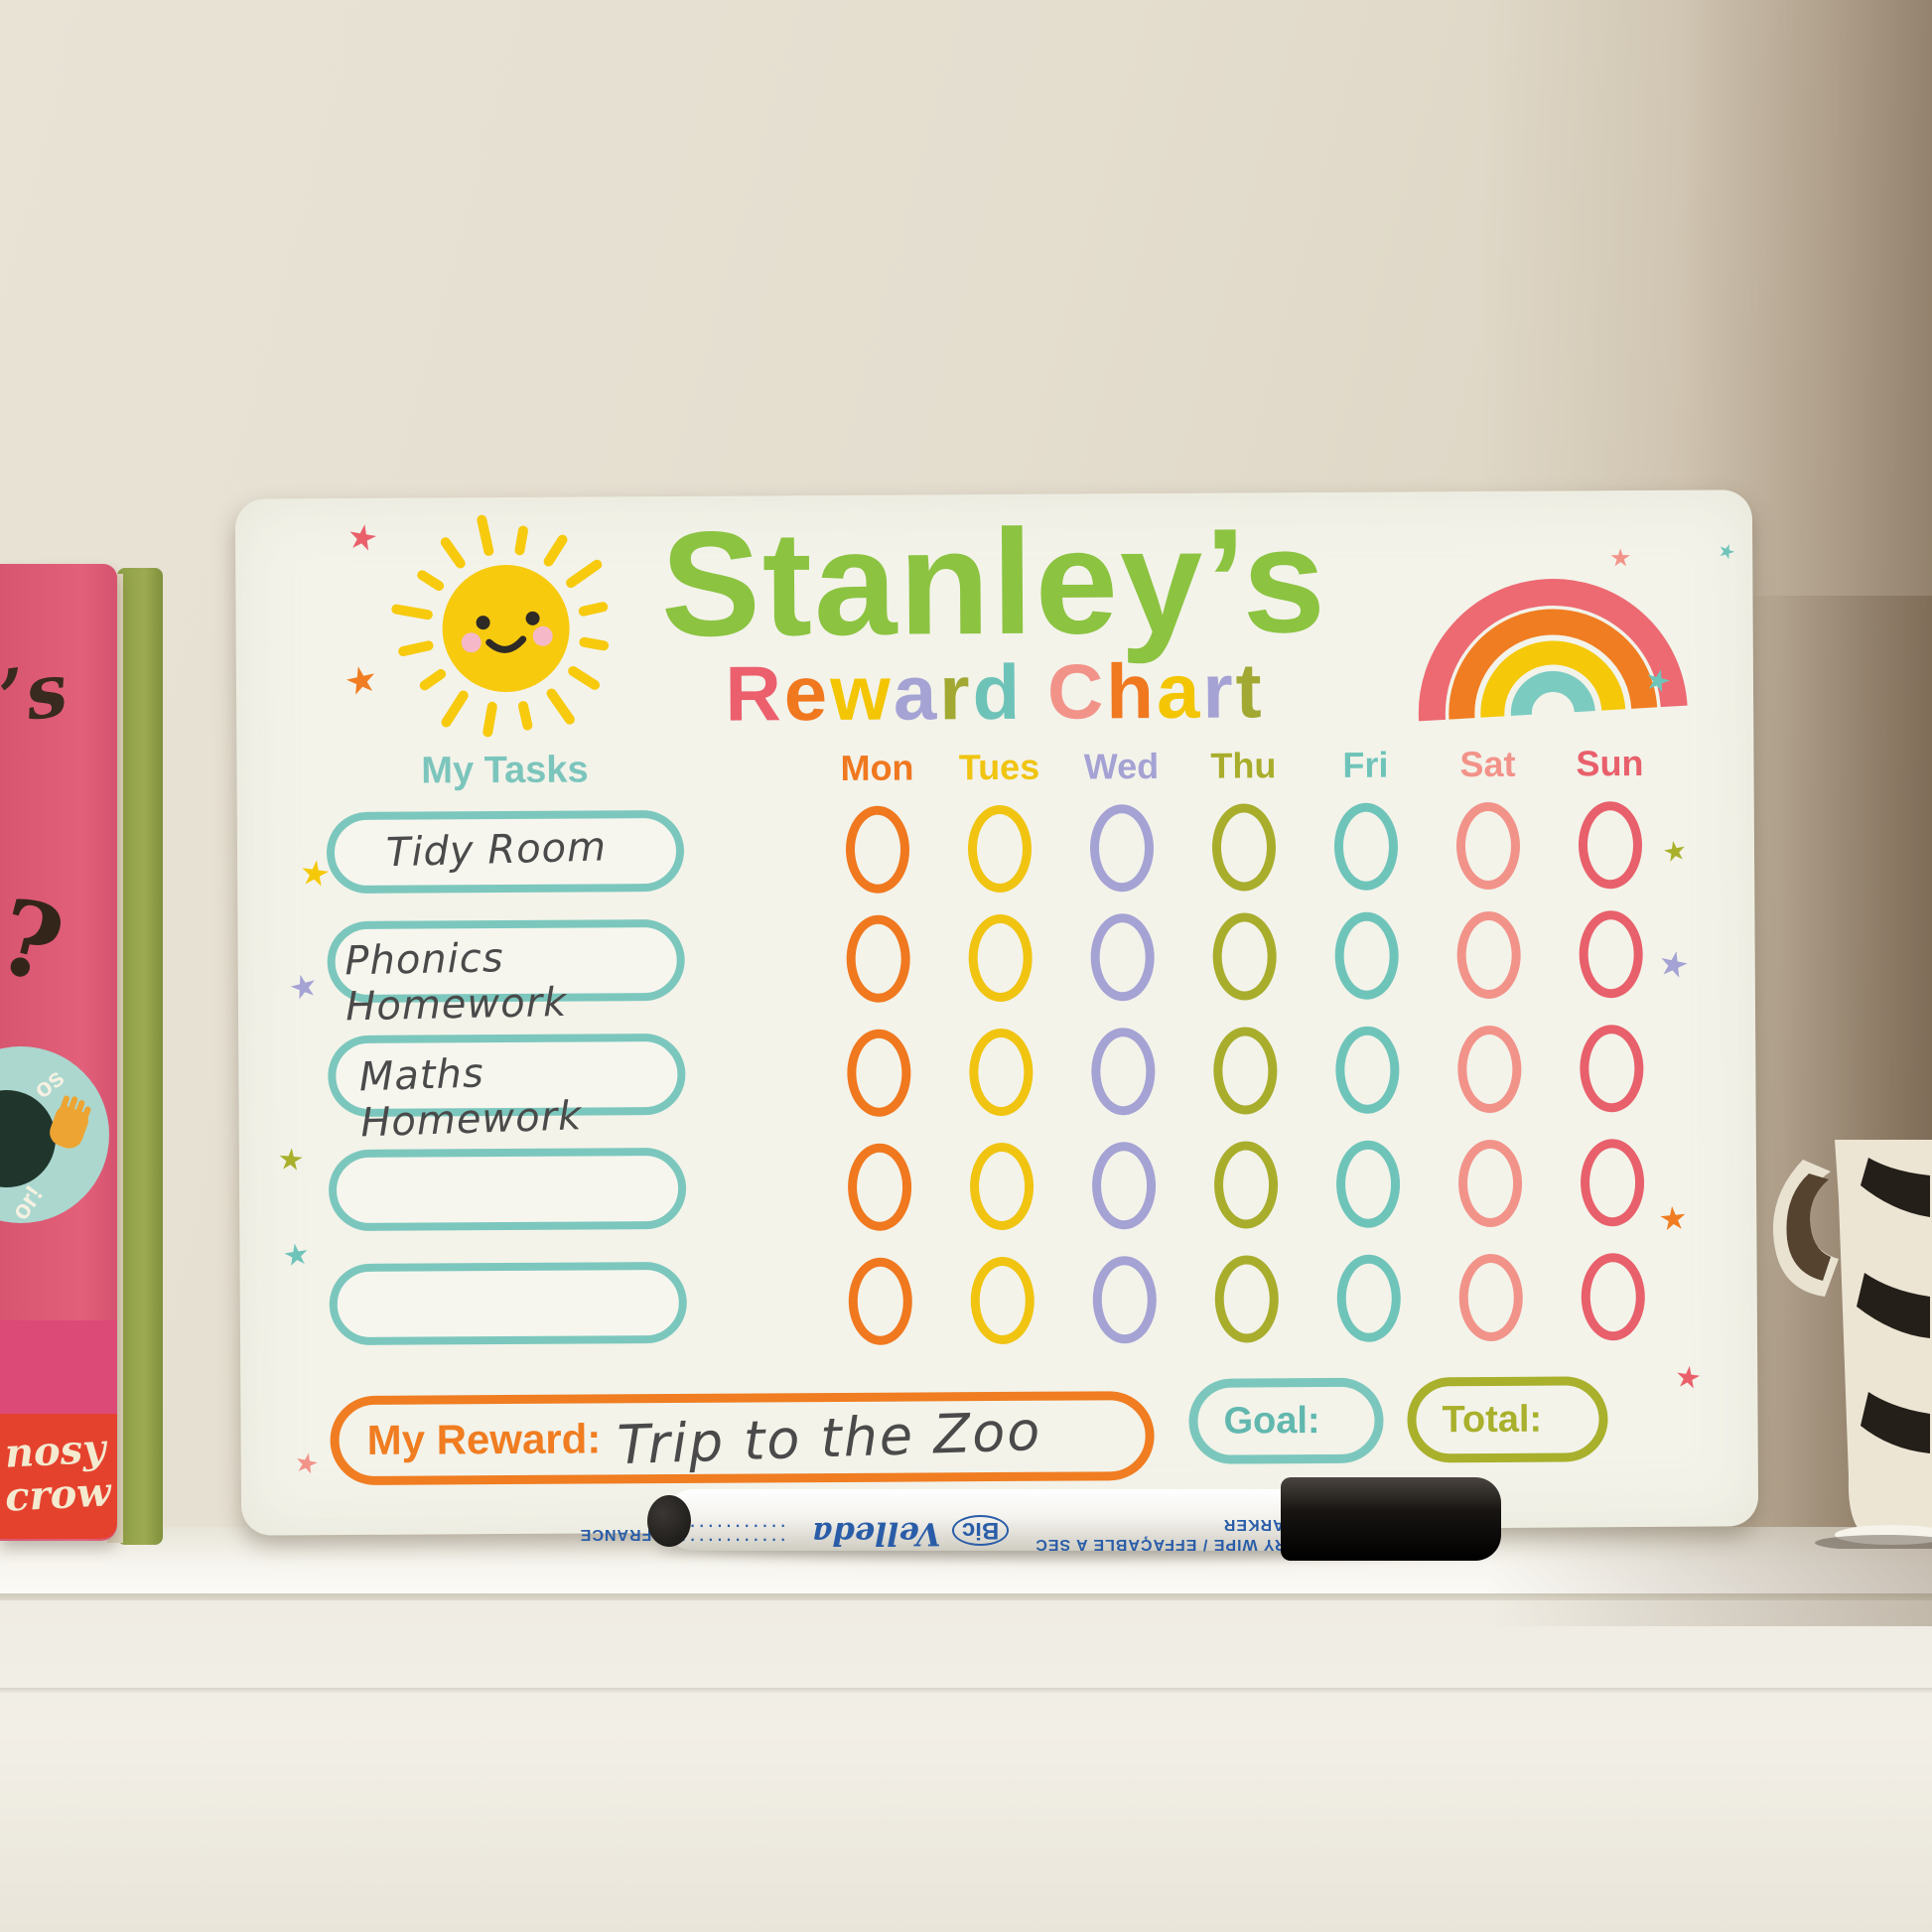 This screenshot has width=1932, height=1932. I want to click on book-title-fragment: ’s, so click(36, 694).